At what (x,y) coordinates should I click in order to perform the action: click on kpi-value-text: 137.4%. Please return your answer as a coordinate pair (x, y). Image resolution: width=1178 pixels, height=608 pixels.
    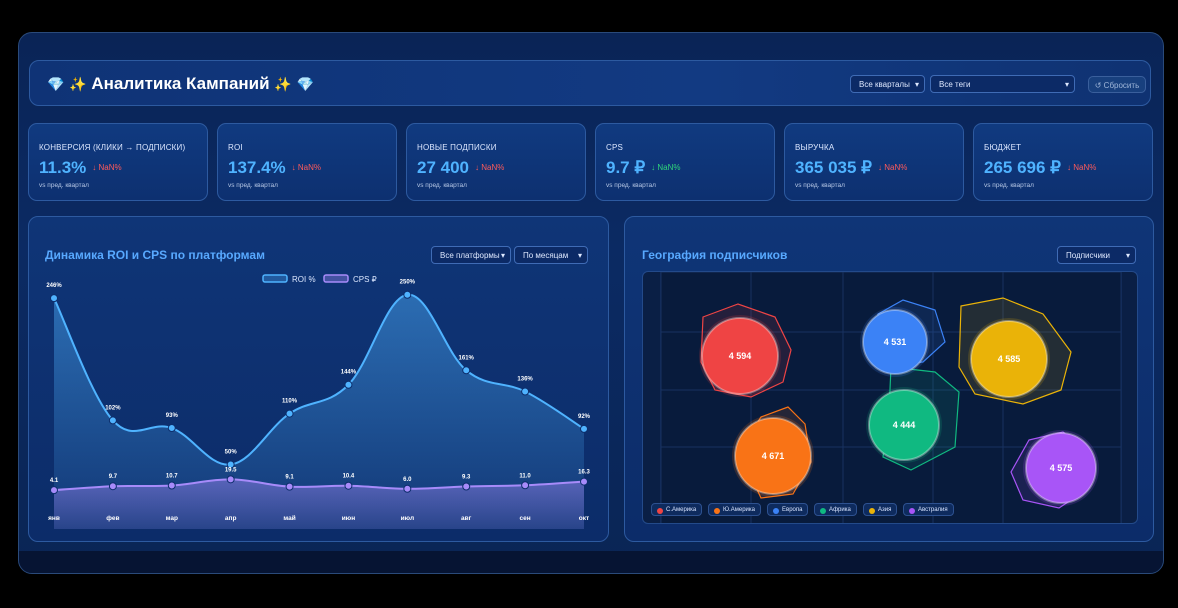
    Looking at the image, I should click on (257, 167).